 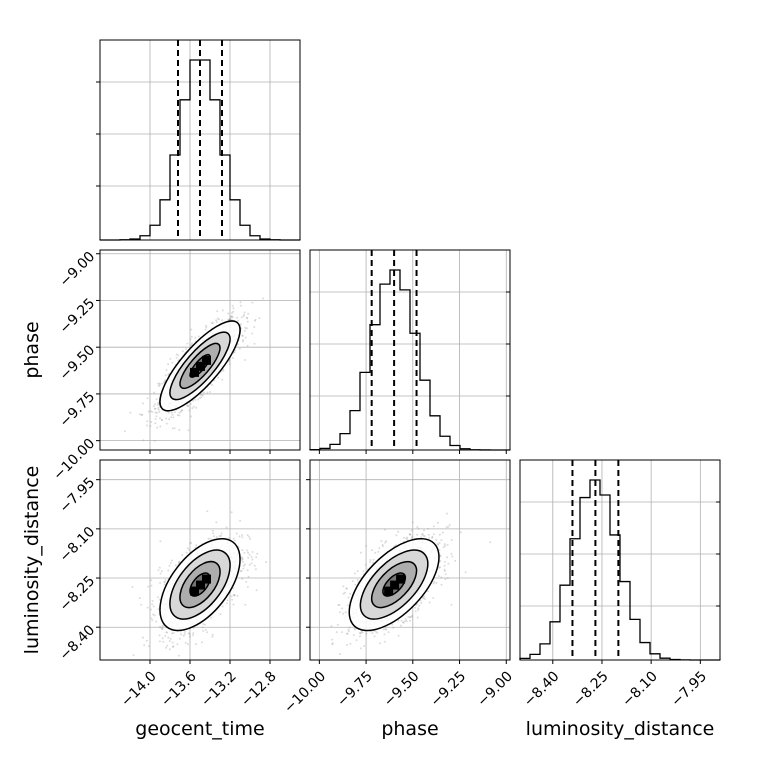 I want to click on hist-panel-geocent_time, so click(x=198, y=140).